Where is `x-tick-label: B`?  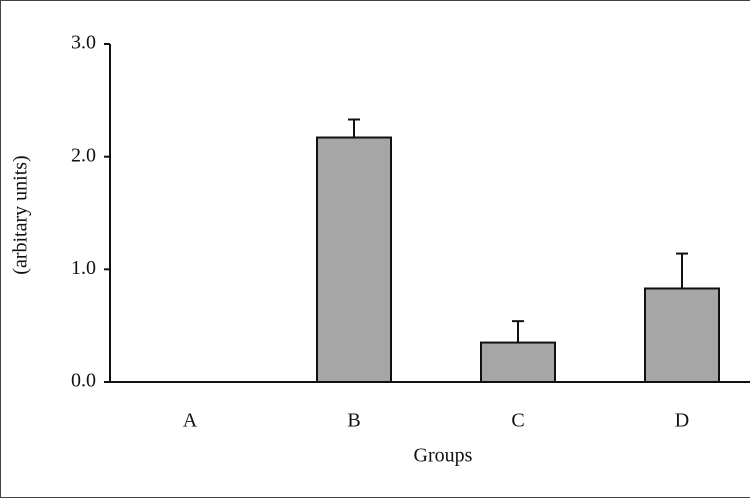 x-tick-label: B is located at coordinates (353, 421).